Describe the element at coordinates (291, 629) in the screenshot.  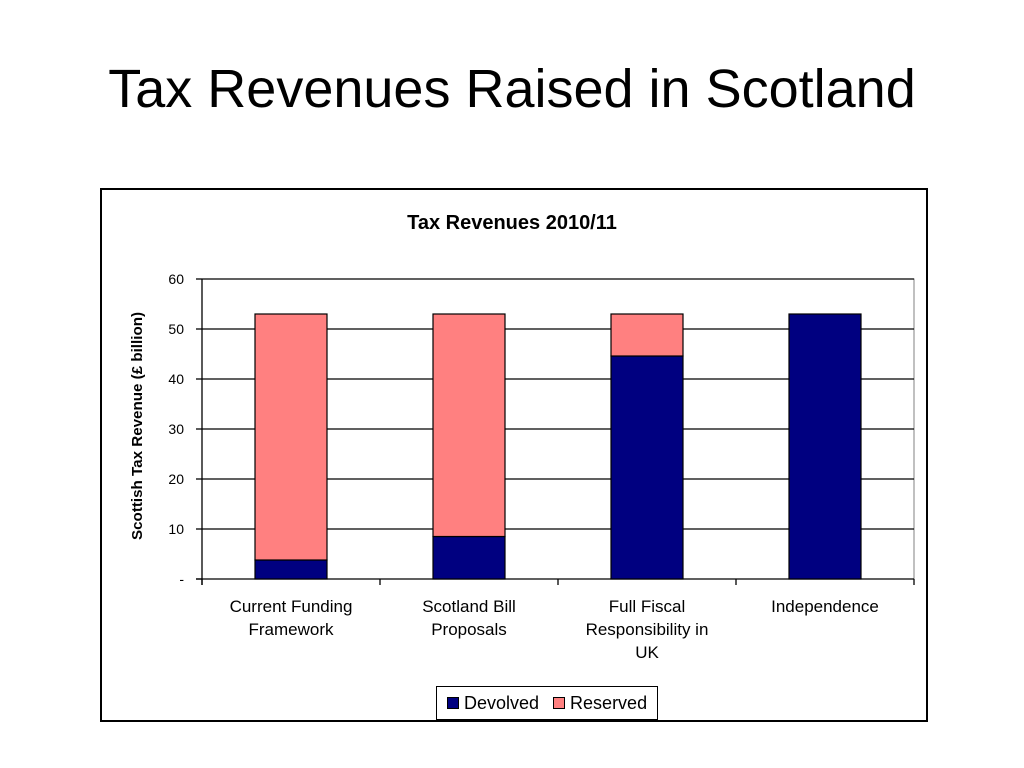
I see `x-tick-label: Framework` at that location.